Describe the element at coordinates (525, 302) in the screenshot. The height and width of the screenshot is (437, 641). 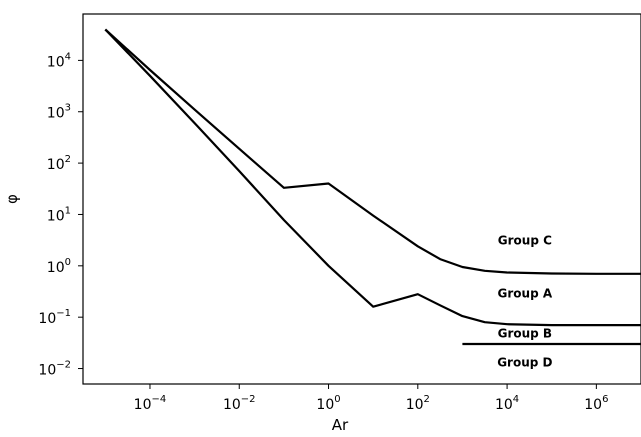
I see `annotations: Group C Group A Group B Group D` at that location.